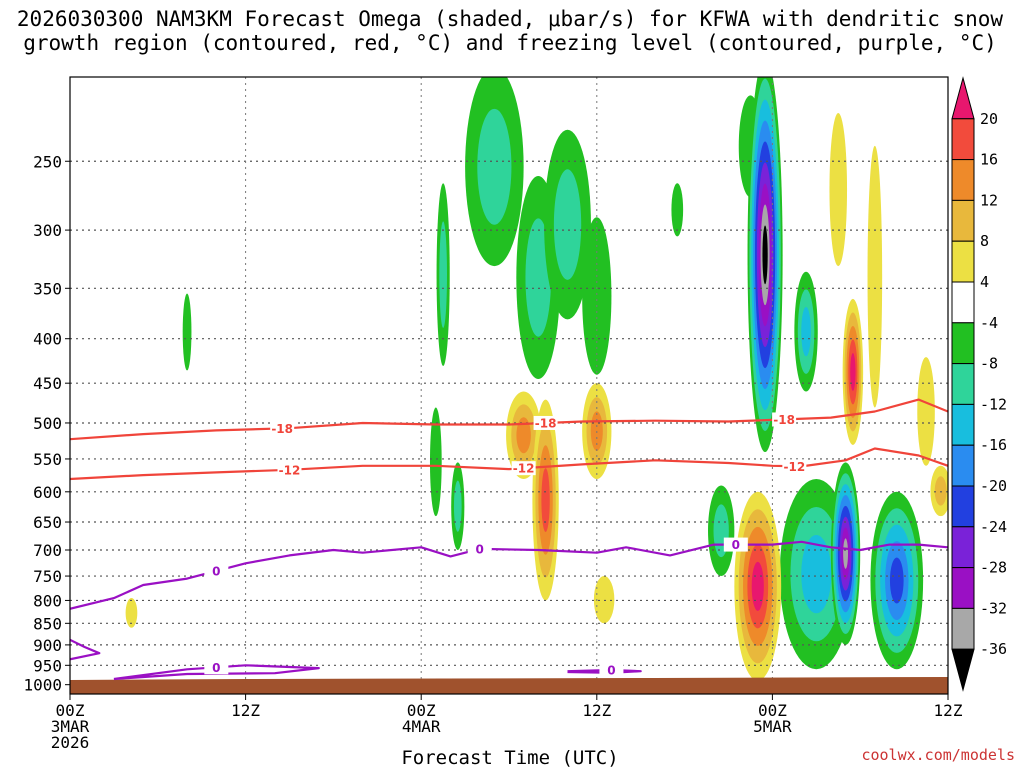 Image resolution: width=1024 pixels, height=768 pixels. What do you see at coordinates (421, 726) in the screenshot?
I see `x-tick-label-24-1: 4MAR` at bounding box center [421, 726].